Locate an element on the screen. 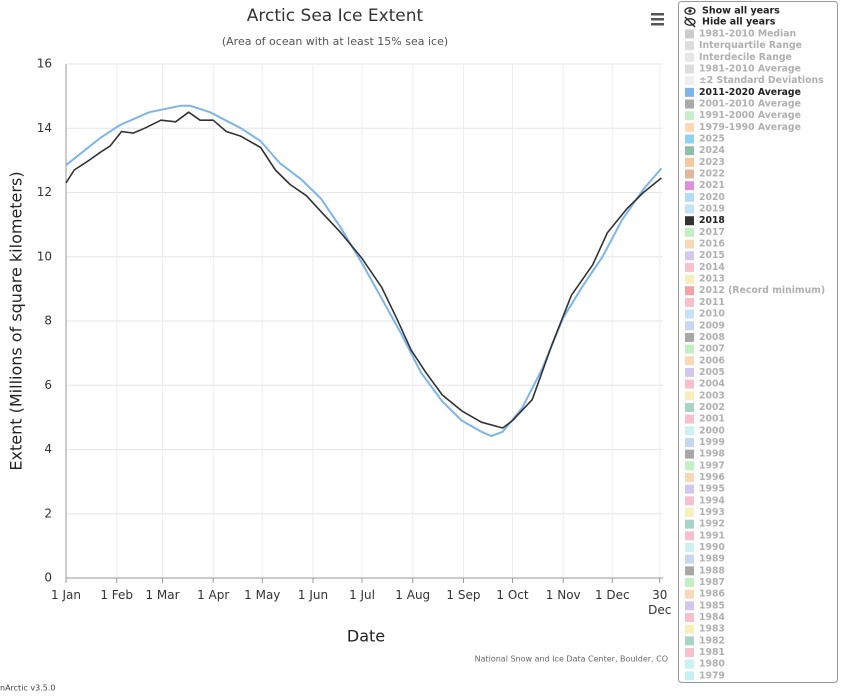  legend-item: 2011-2020 Average is located at coordinates (743, 92).